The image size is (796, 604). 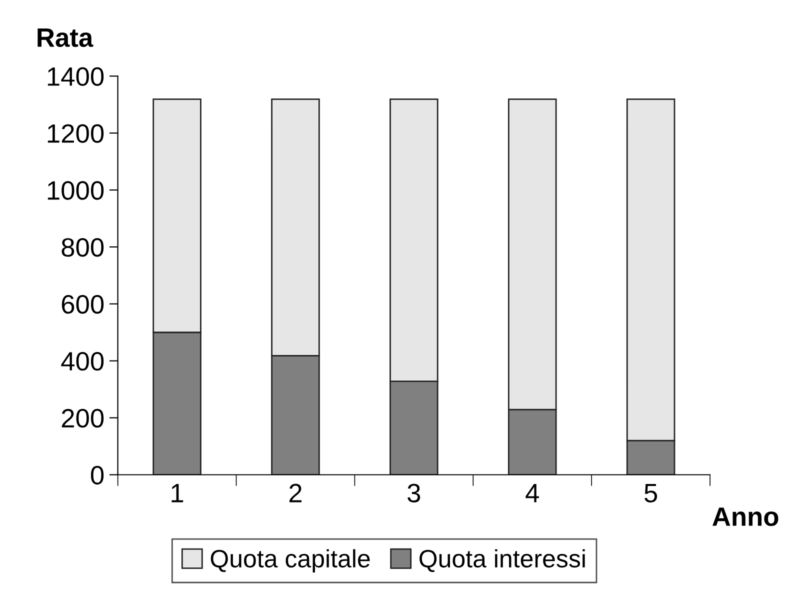 I want to click on y-tick-label: 200, so click(x=83, y=418).